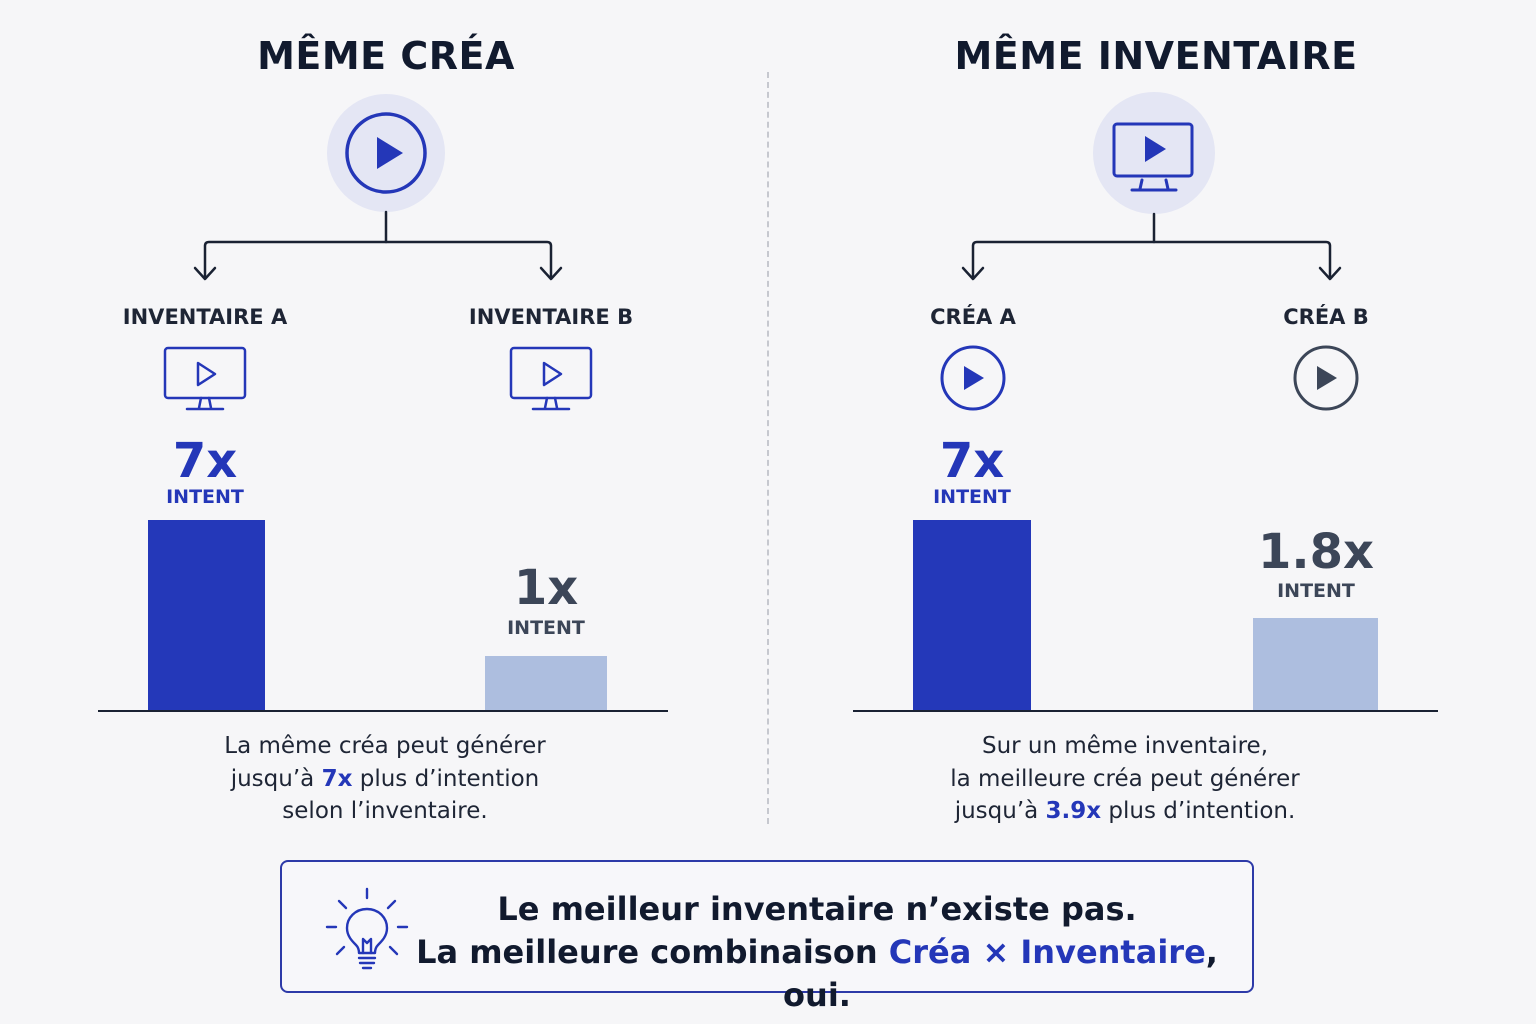 The image size is (1536, 1024). What do you see at coordinates (206, 615) in the screenshot?
I see `bar-inventaire-a` at bounding box center [206, 615].